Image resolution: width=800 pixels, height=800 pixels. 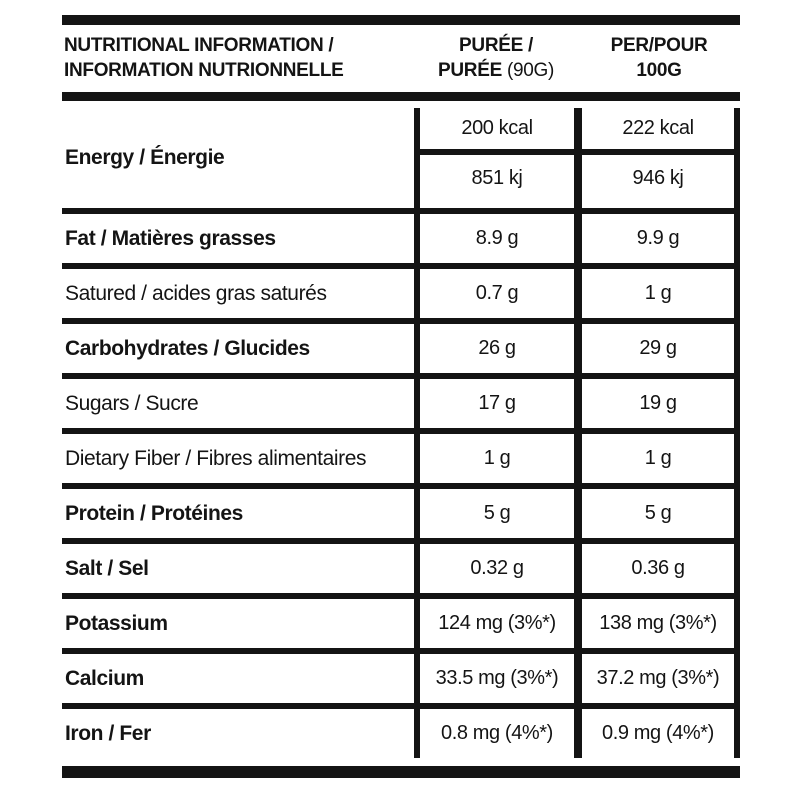 I want to click on dietary-fiber-puree-value: 1 g, so click(x=496, y=459).